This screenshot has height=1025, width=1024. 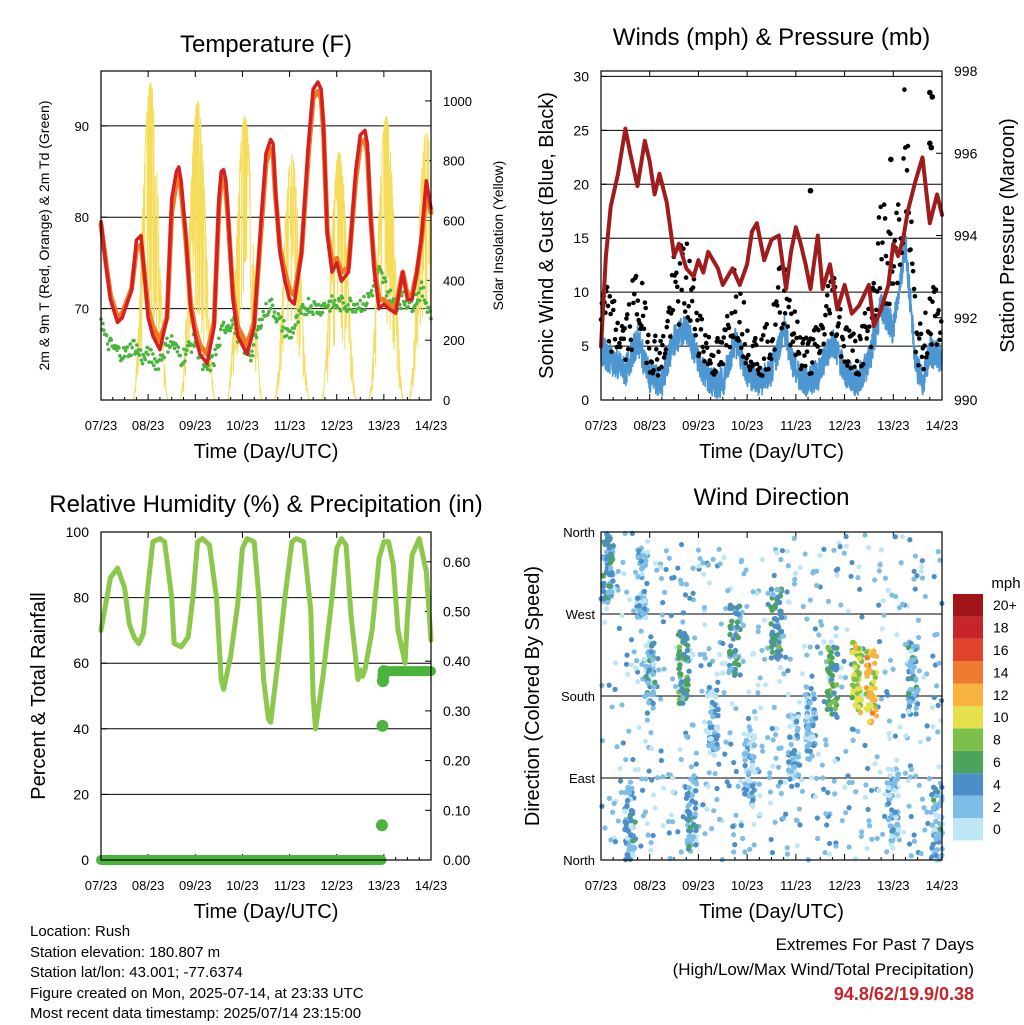 I want to click on y2-tick-label: 990, so click(x=966, y=400).